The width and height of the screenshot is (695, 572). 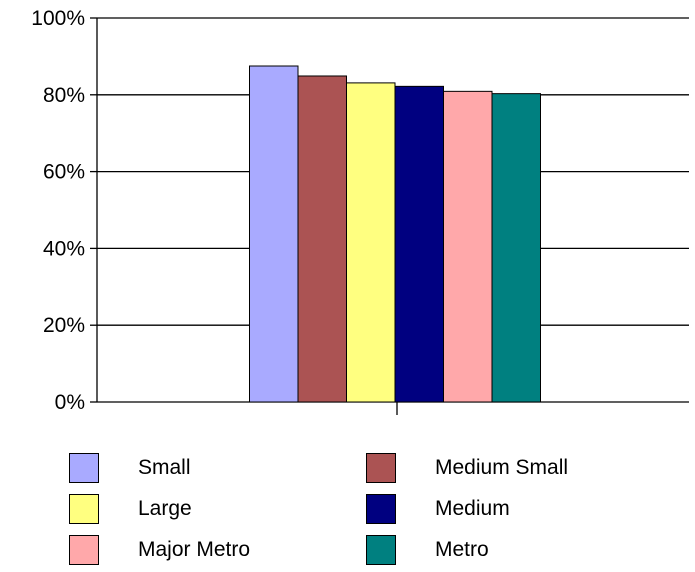 What do you see at coordinates (468, 246) in the screenshot?
I see `bar-major-metro` at bounding box center [468, 246].